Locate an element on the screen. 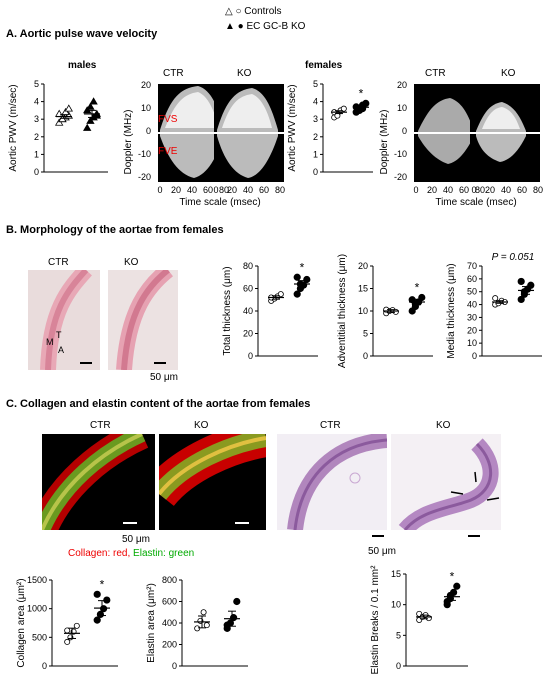 The height and width of the screenshot is (692, 550). y-tick-label: 400 is located at coordinates (169, 623).